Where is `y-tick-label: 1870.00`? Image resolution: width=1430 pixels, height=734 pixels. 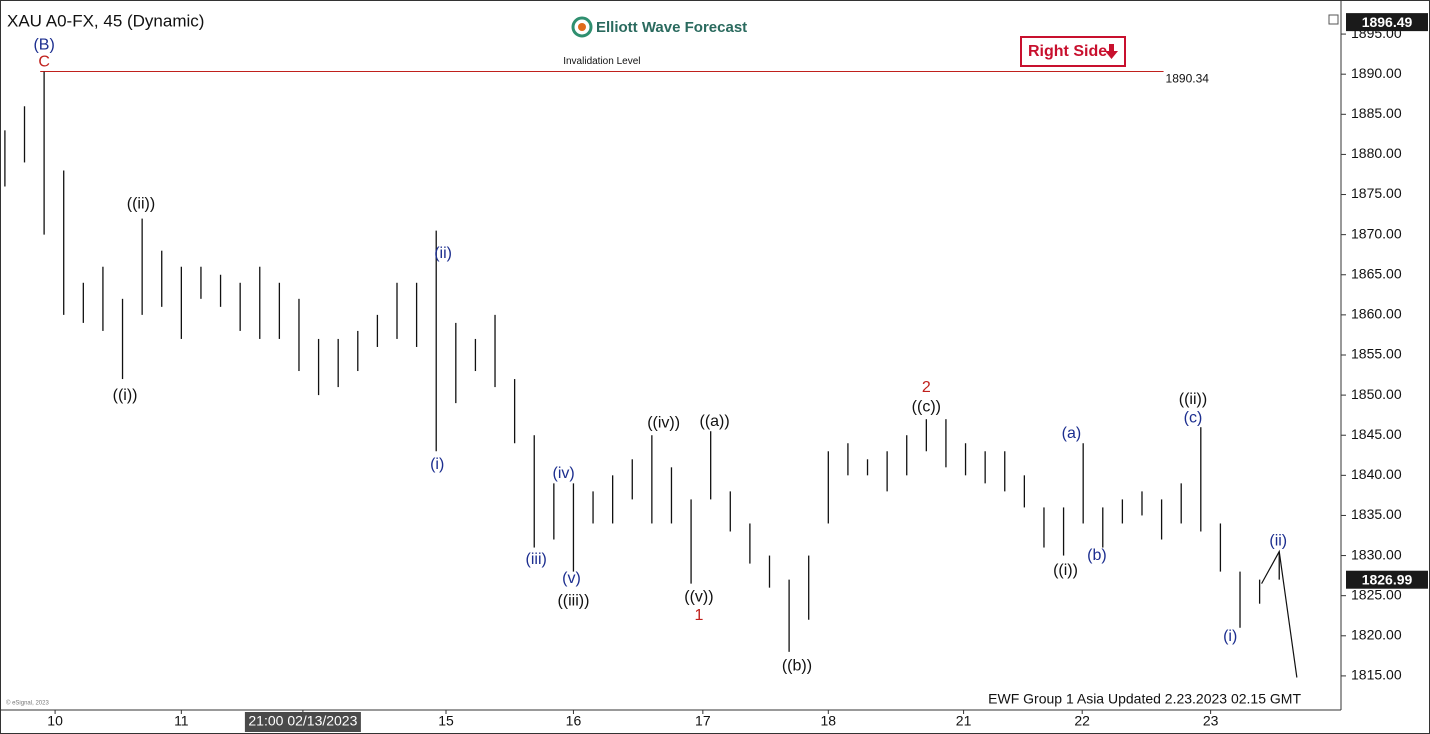 y-tick-label: 1870.00 is located at coordinates (1376, 233).